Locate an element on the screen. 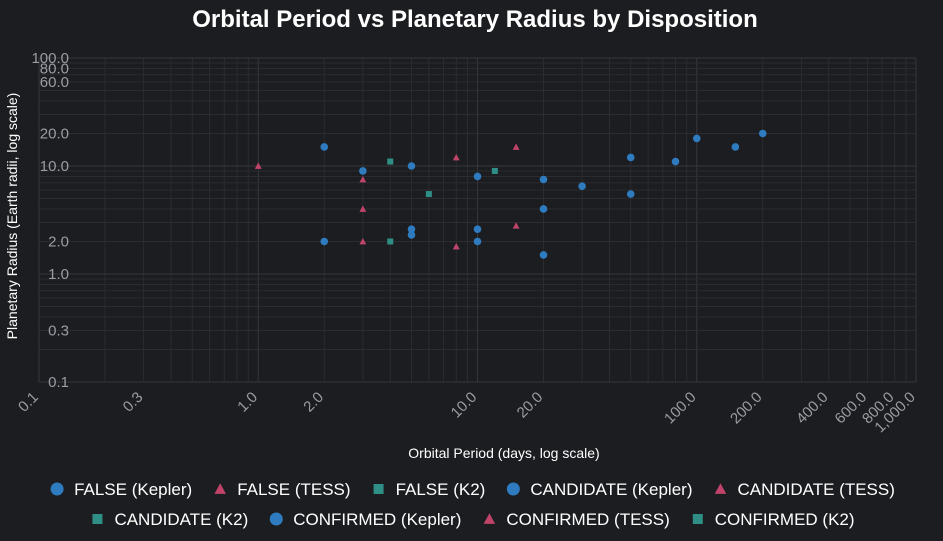  y-tick-label: 0.3 is located at coordinates (58, 330).